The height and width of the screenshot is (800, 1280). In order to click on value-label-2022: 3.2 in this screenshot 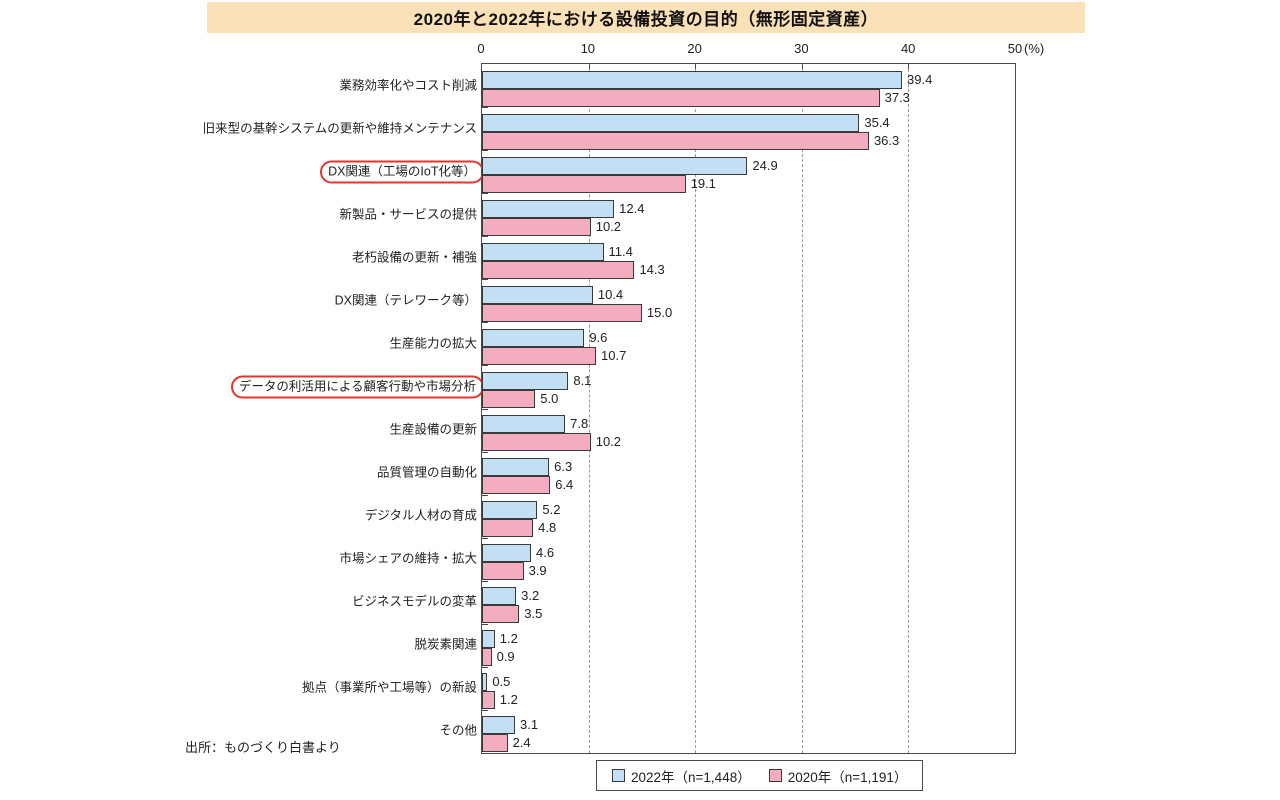, I will do `click(530, 596)`.